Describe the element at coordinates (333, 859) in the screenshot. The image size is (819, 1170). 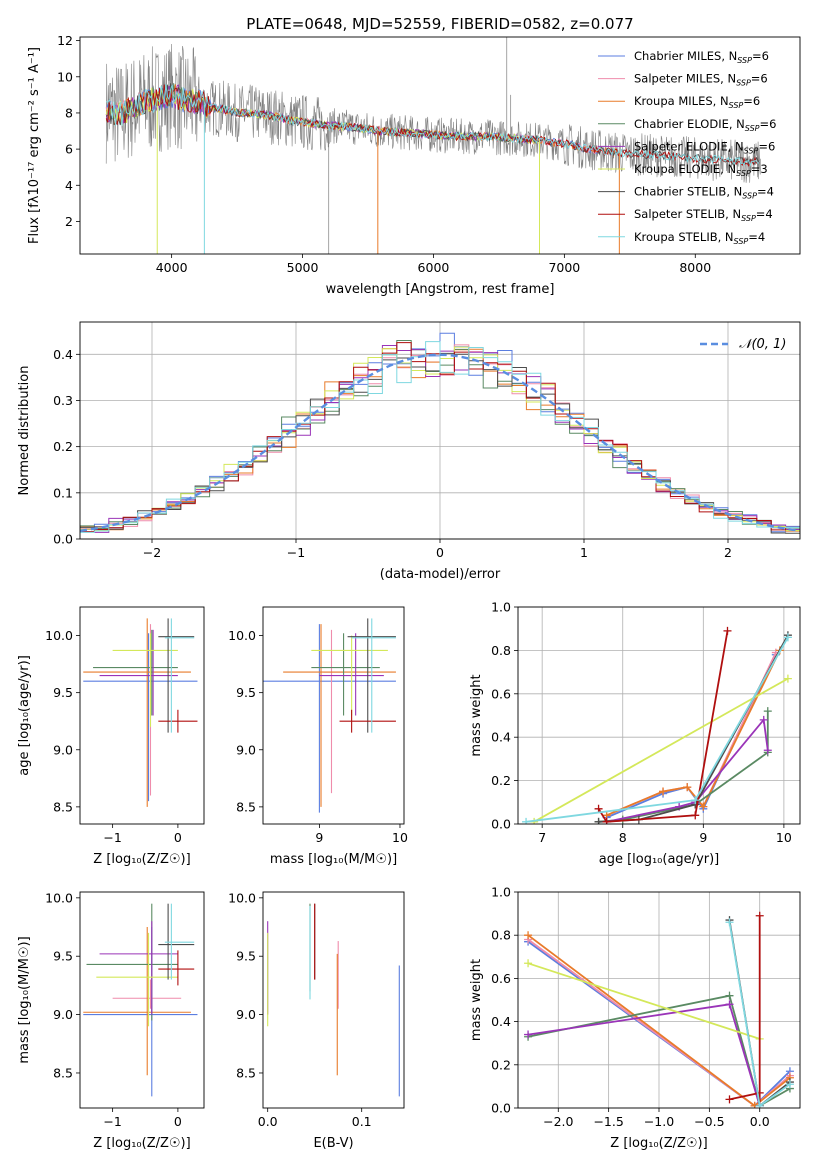
I see `x-axis-label: mass [log₁₀(M/M☉)]` at that location.